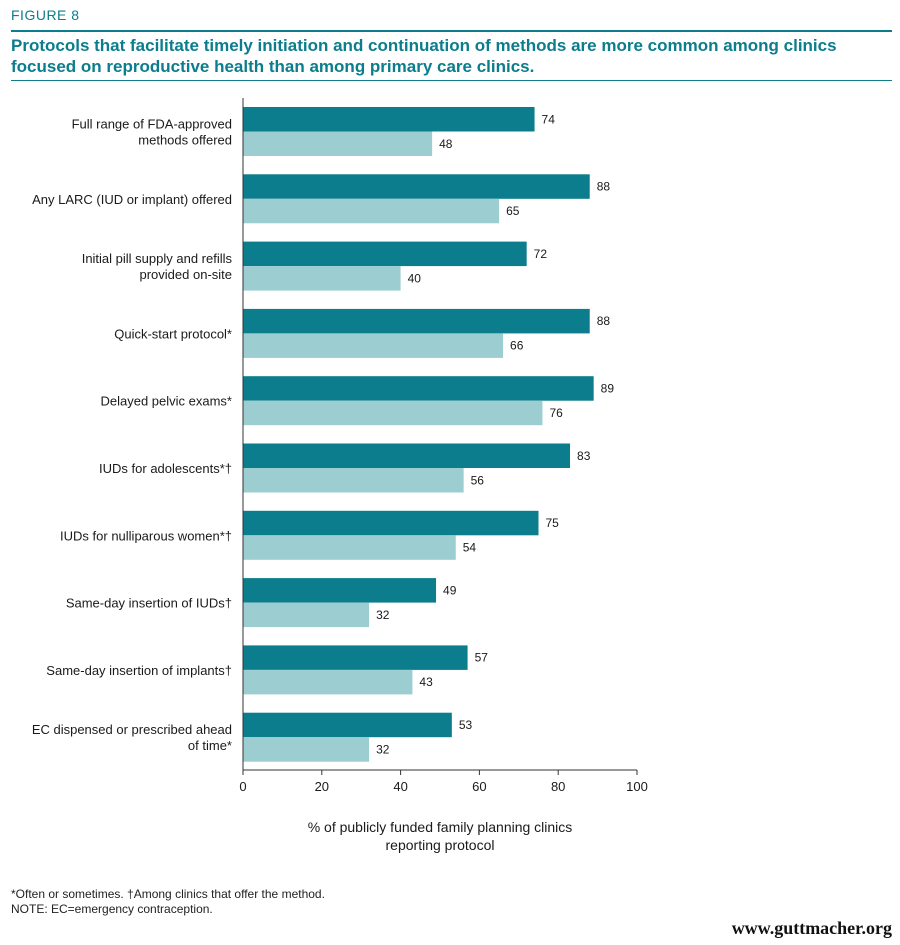 This screenshot has height=945, width=900. Describe the element at coordinates (470, 548) in the screenshot. I see `data-label-series-2-7: 54` at that location.